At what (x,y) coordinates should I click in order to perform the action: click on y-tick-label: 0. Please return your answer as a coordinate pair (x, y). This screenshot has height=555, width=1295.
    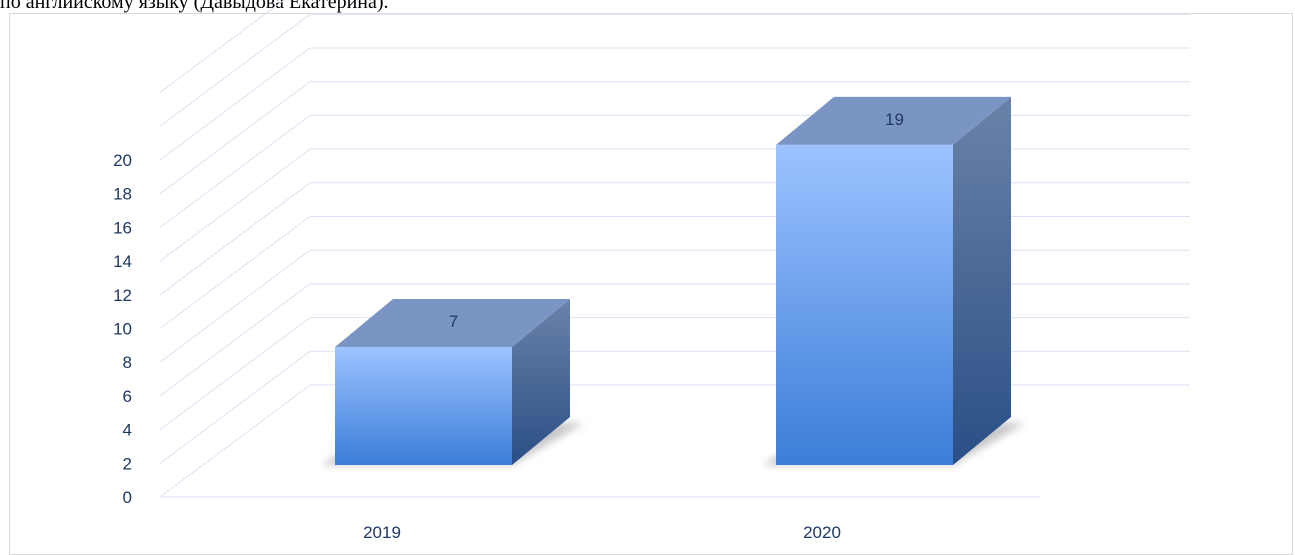
    Looking at the image, I should click on (127, 497).